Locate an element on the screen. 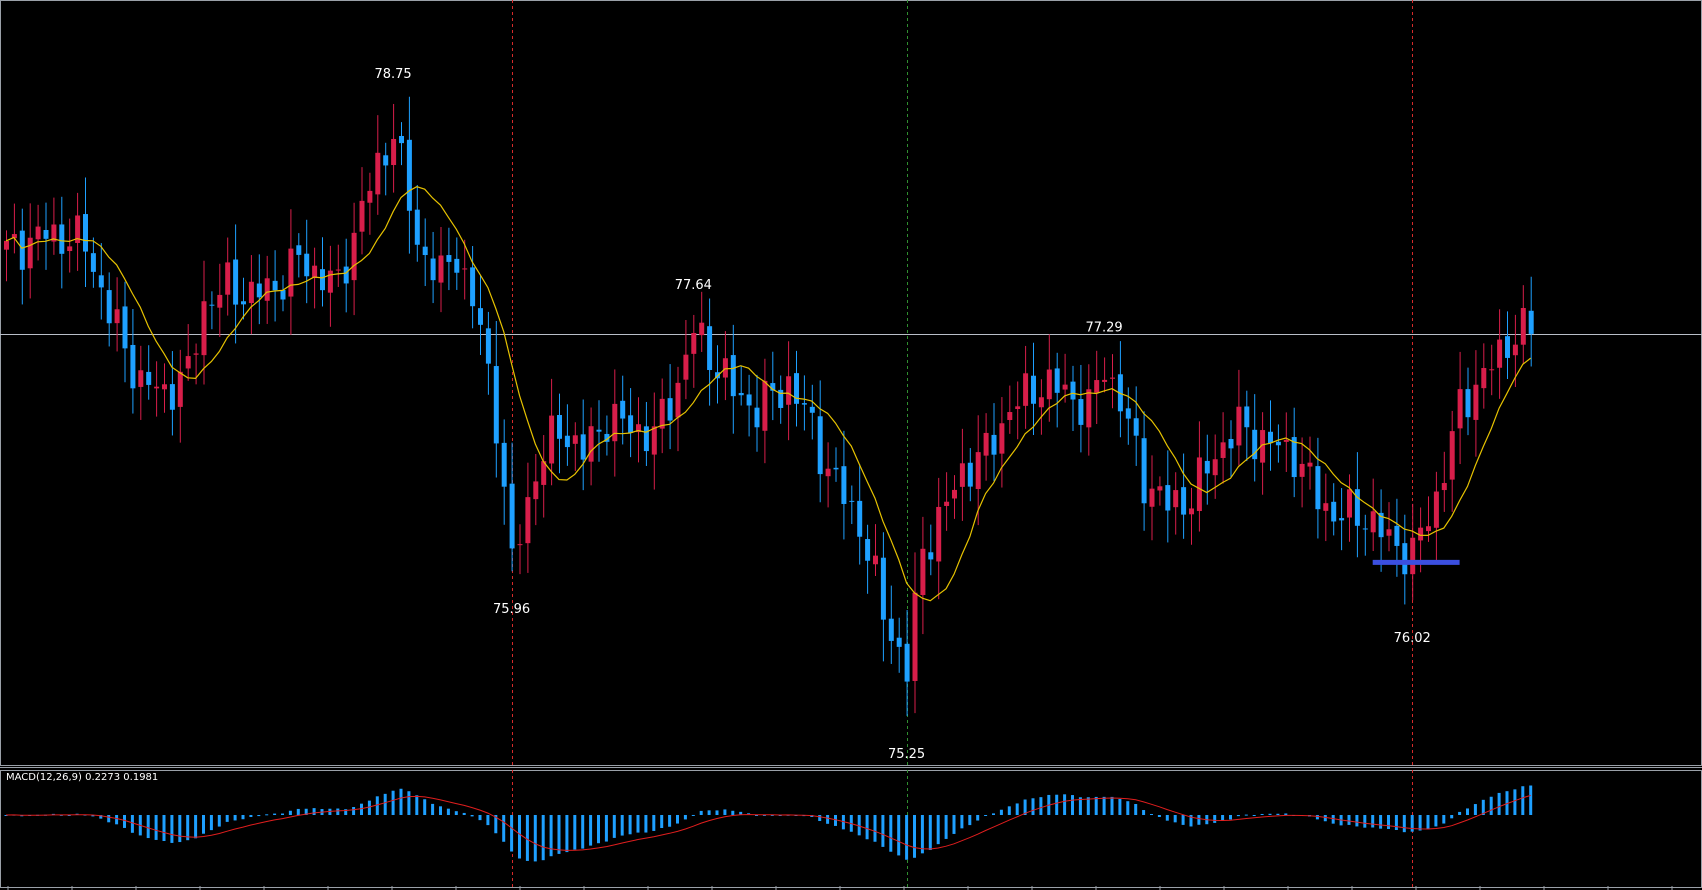 The width and height of the screenshot is (1702, 890). macd-title: MACD(12,26,9) 0.2273 0.1981 is located at coordinates (82, 777).